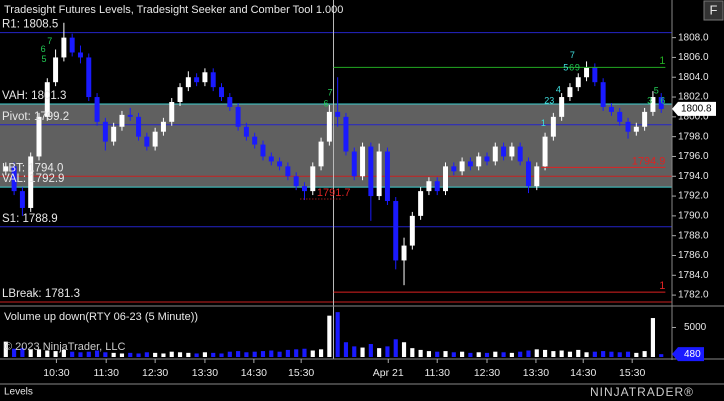 The image size is (724, 401). I want to click on x-tick-label: 12:30, so click(155, 373).